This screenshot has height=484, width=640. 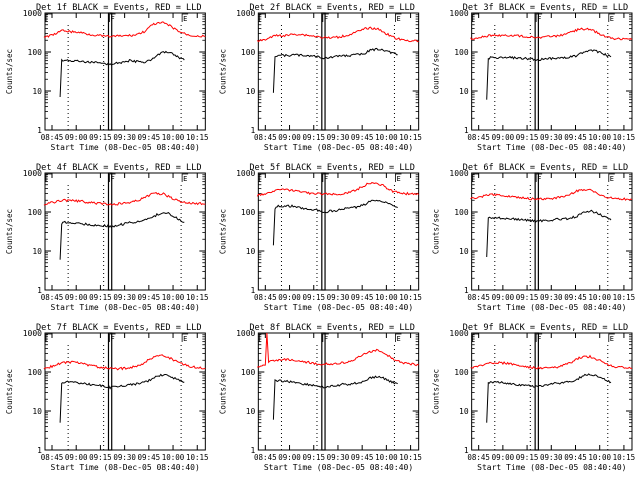 What do you see at coordinates (332, 8) in the screenshot?
I see `chart-title: Det 2f BLACK = Events, RED = LLD` at bounding box center [332, 8].